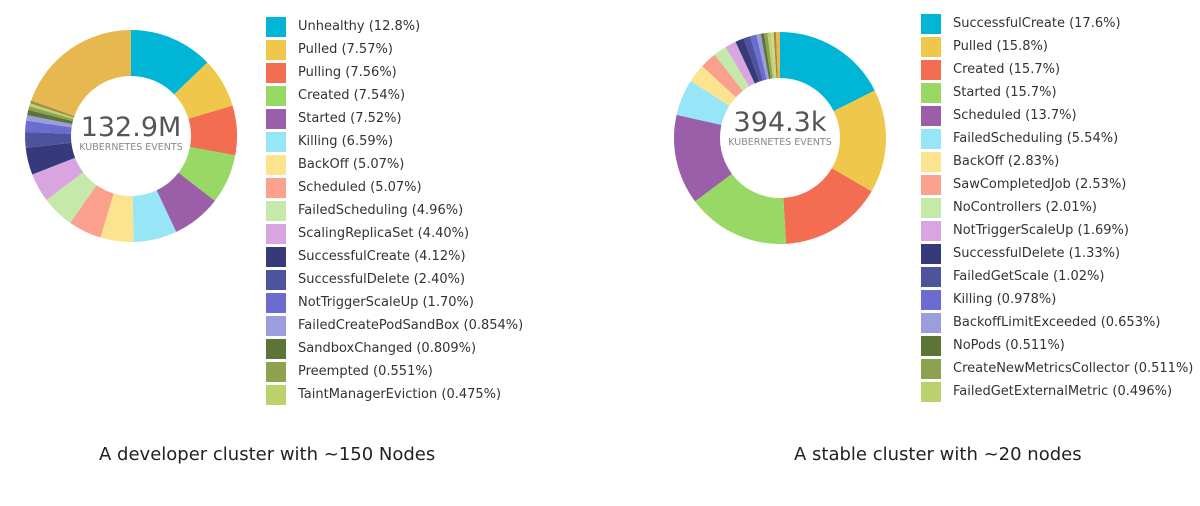  I want to click on legend-item: SawCompletedJob (2.53%), so click(1057, 184).